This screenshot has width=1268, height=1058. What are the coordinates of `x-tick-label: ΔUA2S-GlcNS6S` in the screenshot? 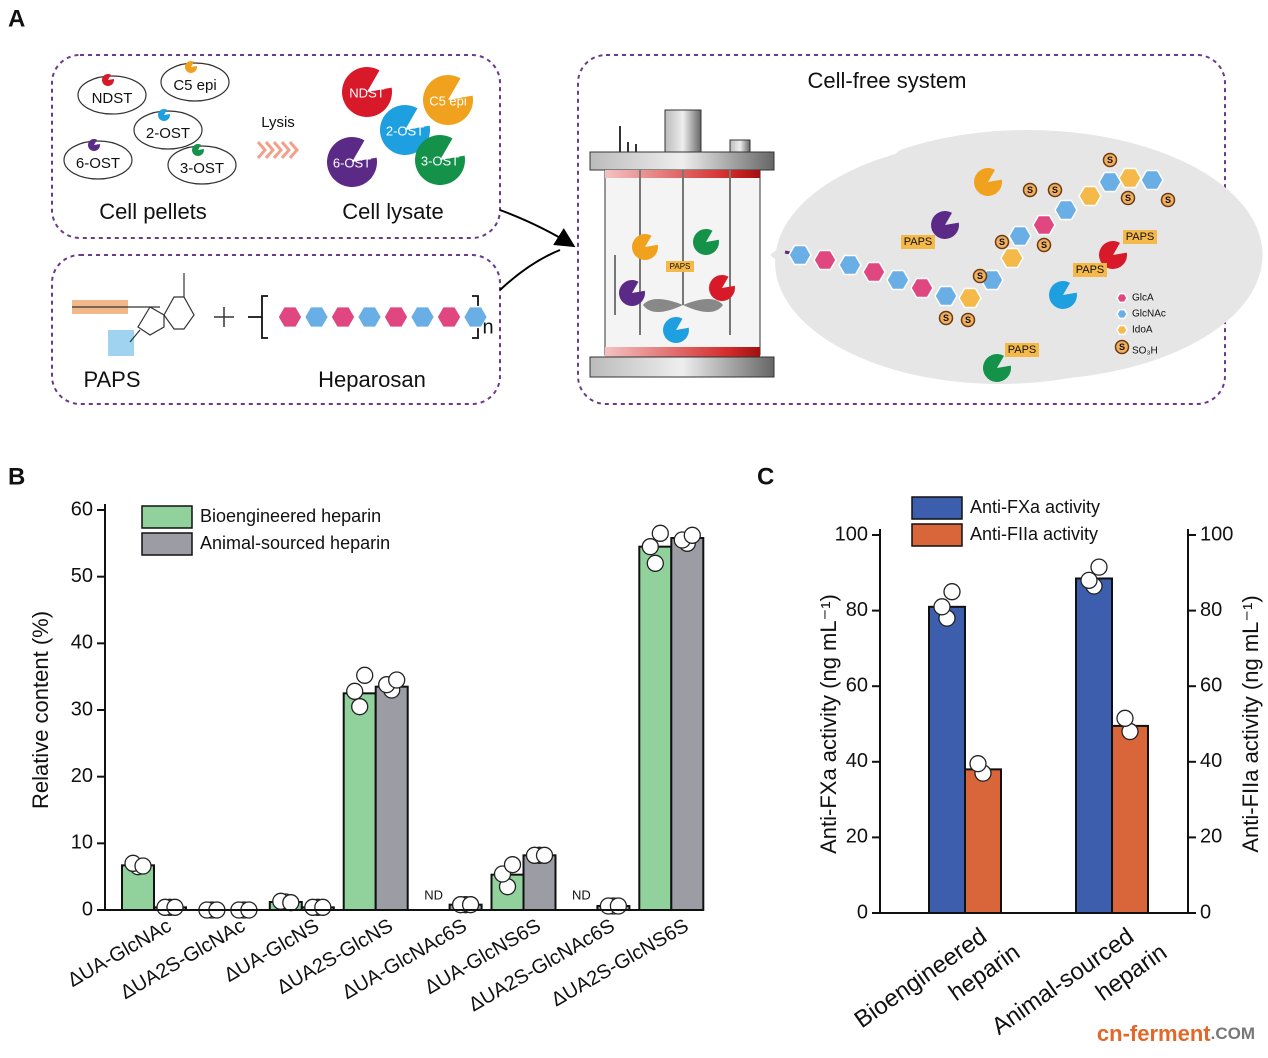 It's located at (620, 963).